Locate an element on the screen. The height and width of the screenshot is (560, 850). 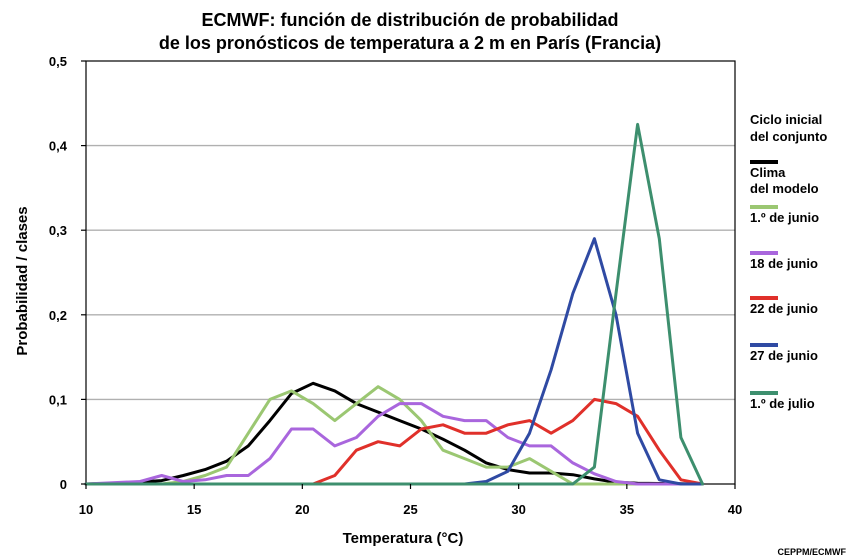
legend-label-2: 18 de junio is located at coordinates (784, 263).